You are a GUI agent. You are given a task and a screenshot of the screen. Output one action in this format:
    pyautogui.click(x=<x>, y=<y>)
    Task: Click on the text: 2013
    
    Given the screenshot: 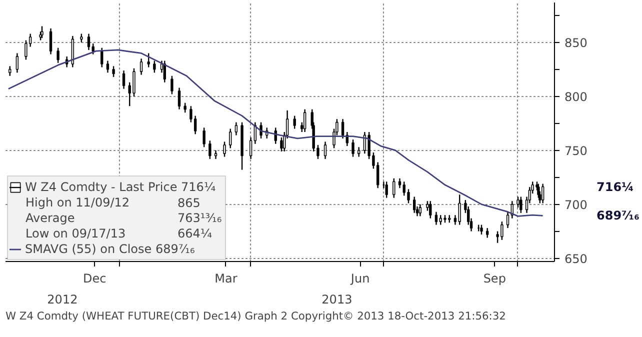 What is the action you would take?
    pyautogui.click(x=337, y=299)
    